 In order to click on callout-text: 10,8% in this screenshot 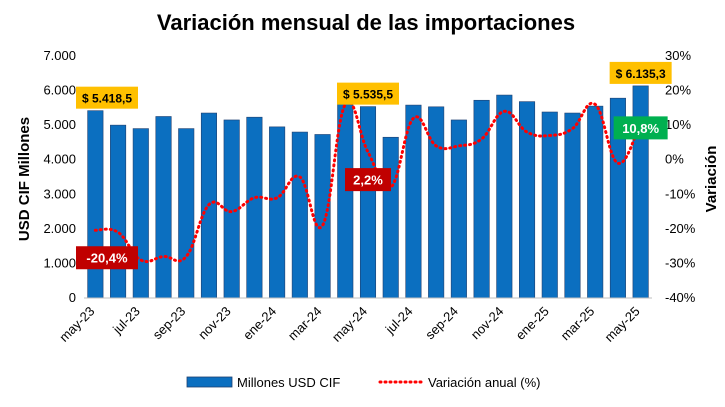, I will do `click(640, 128)`.